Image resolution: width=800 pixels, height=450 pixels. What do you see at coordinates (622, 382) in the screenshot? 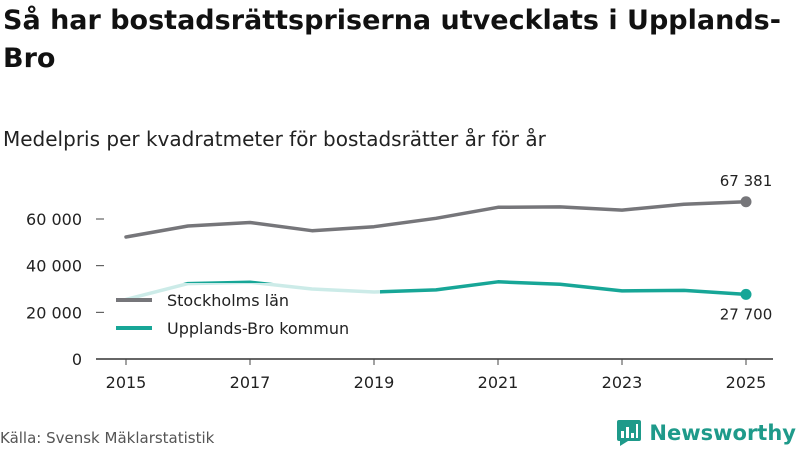
I see `x-tick-label: 2023` at bounding box center [622, 382].